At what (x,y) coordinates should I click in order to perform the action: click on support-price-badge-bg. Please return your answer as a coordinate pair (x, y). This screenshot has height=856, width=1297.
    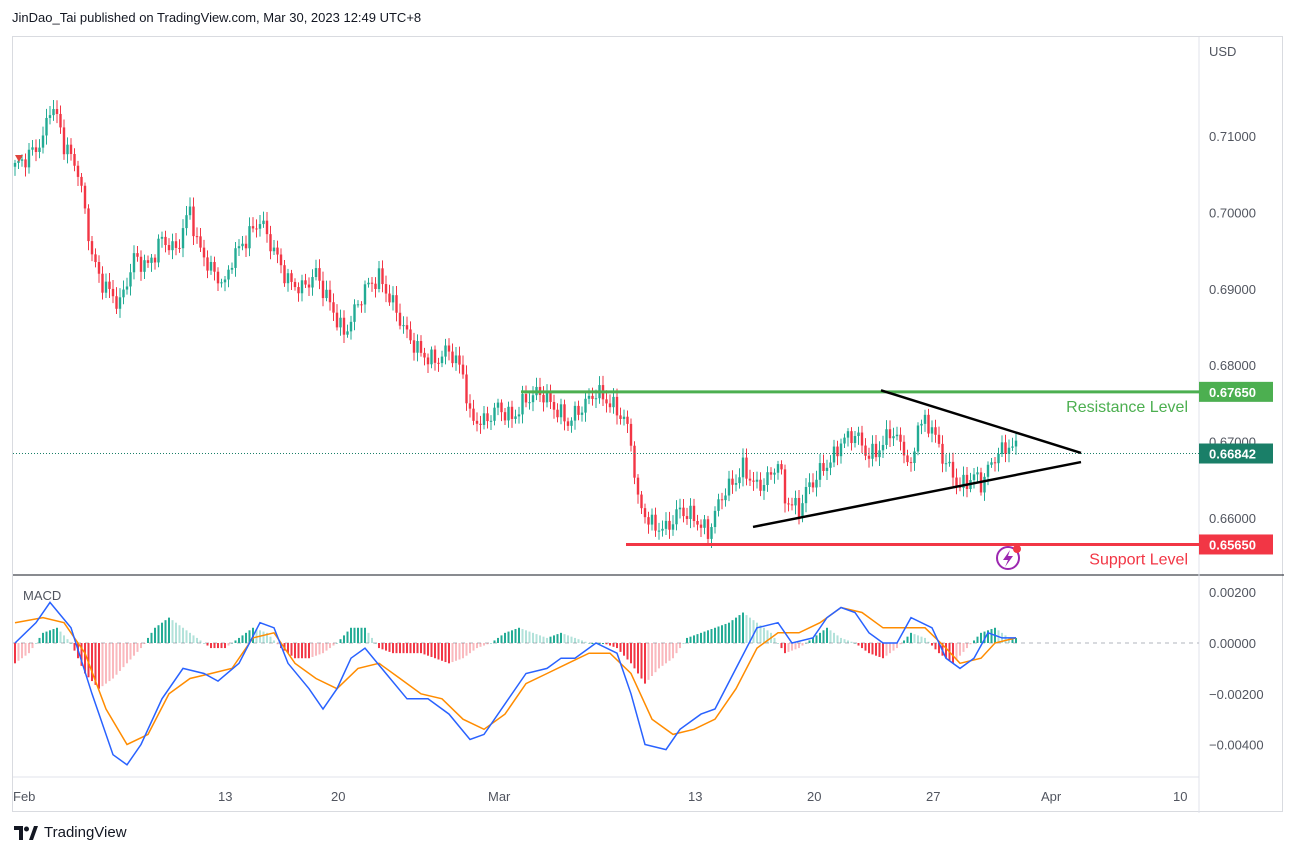
    Looking at the image, I should click on (1236, 544).